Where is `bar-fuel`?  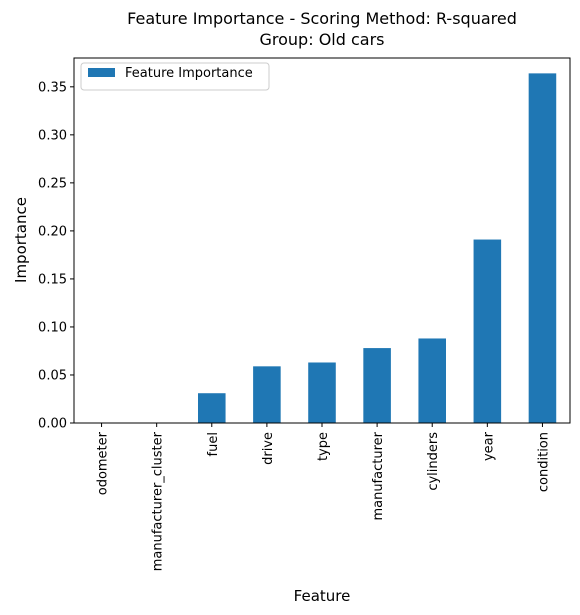
bar-fuel is located at coordinates (212, 408).